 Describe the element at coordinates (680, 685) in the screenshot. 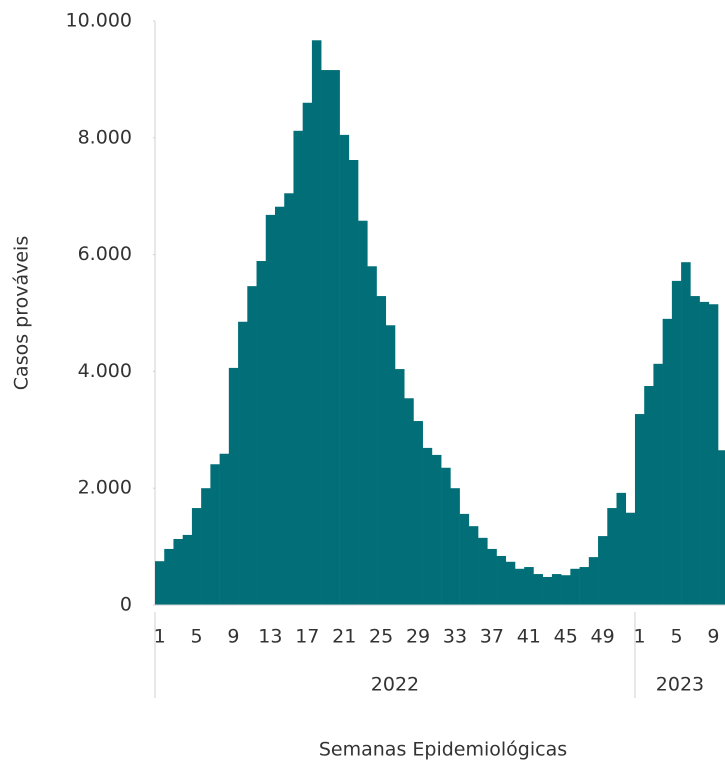

I see `group-label: 2023` at that location.